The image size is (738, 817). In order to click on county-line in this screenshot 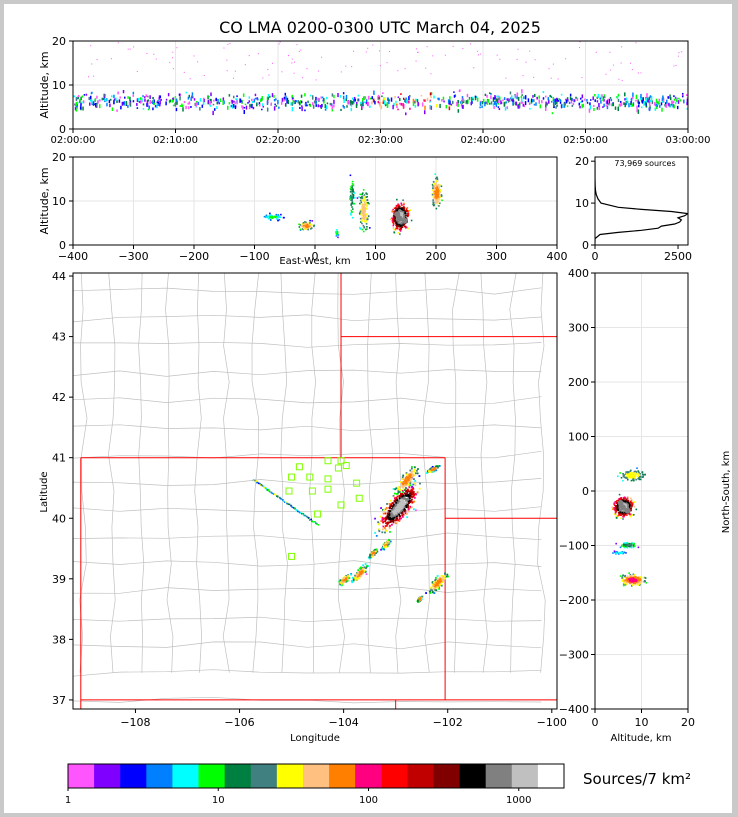, I will do `click(198, 473)`.